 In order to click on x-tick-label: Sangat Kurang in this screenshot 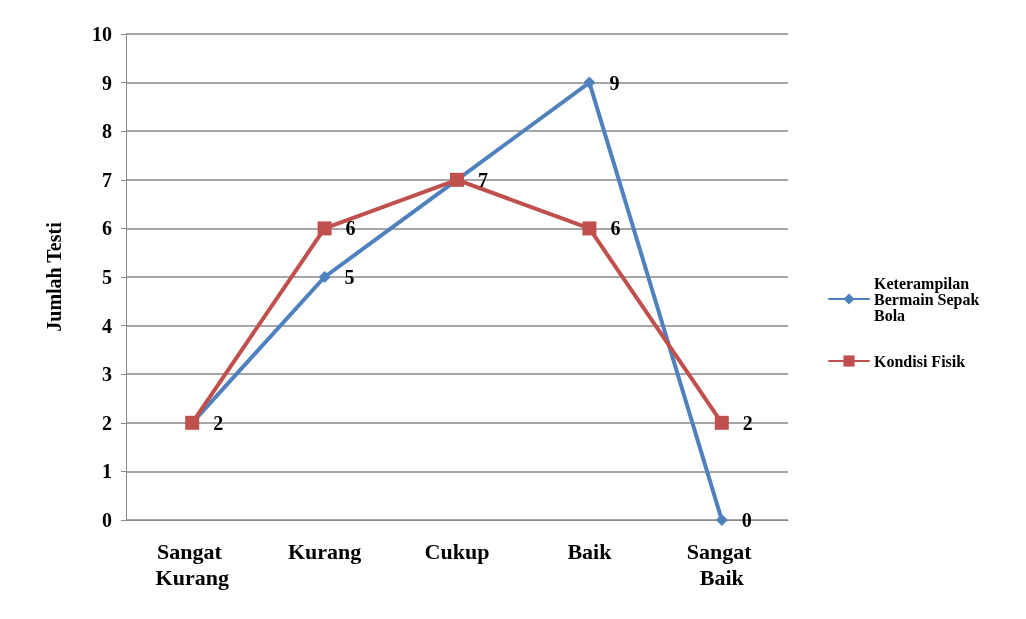, I will do `click(192, 564)`.